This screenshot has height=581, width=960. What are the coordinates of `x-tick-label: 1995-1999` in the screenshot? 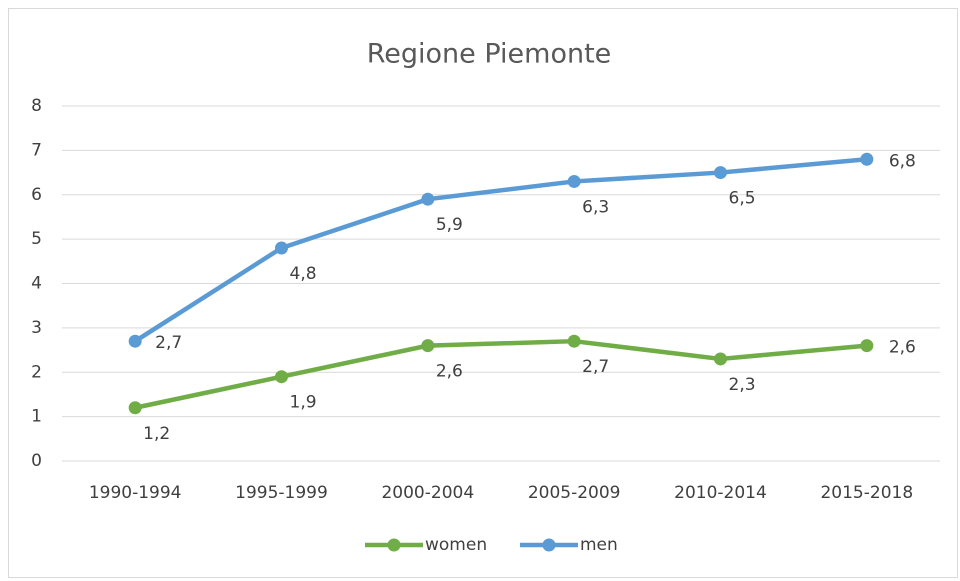 It's located at (281, 493).